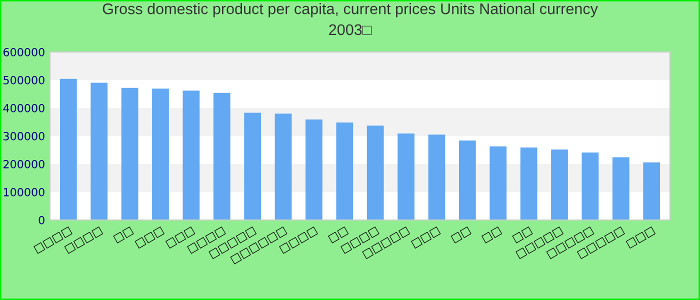 The image size is (700, 300). Describe the element at coordinates (24, 80) in the screenshot. I see `y-tick-label: 500000` at that location.